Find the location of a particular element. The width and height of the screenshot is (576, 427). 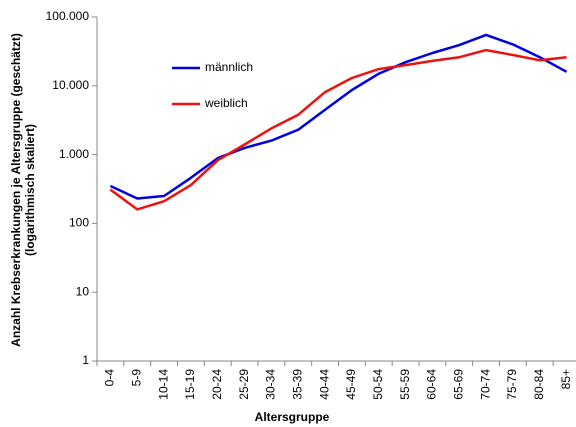

y-tick-label: 1.000 is located at coordinates (74, 154).